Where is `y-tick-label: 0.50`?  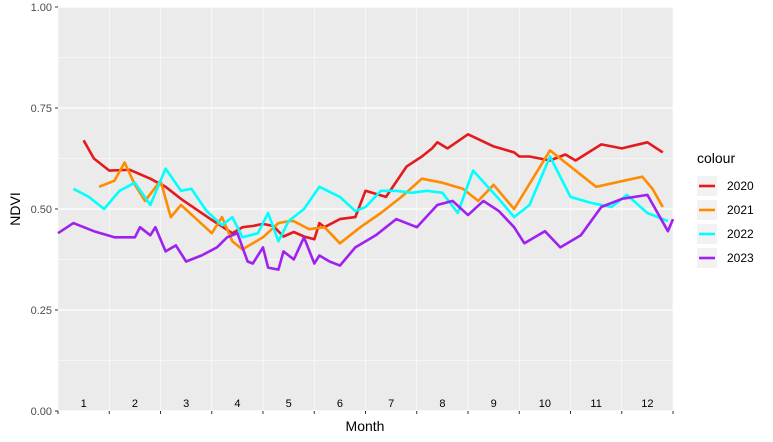
y-tick-label: 0.50 is located at coordinates (41, 210).